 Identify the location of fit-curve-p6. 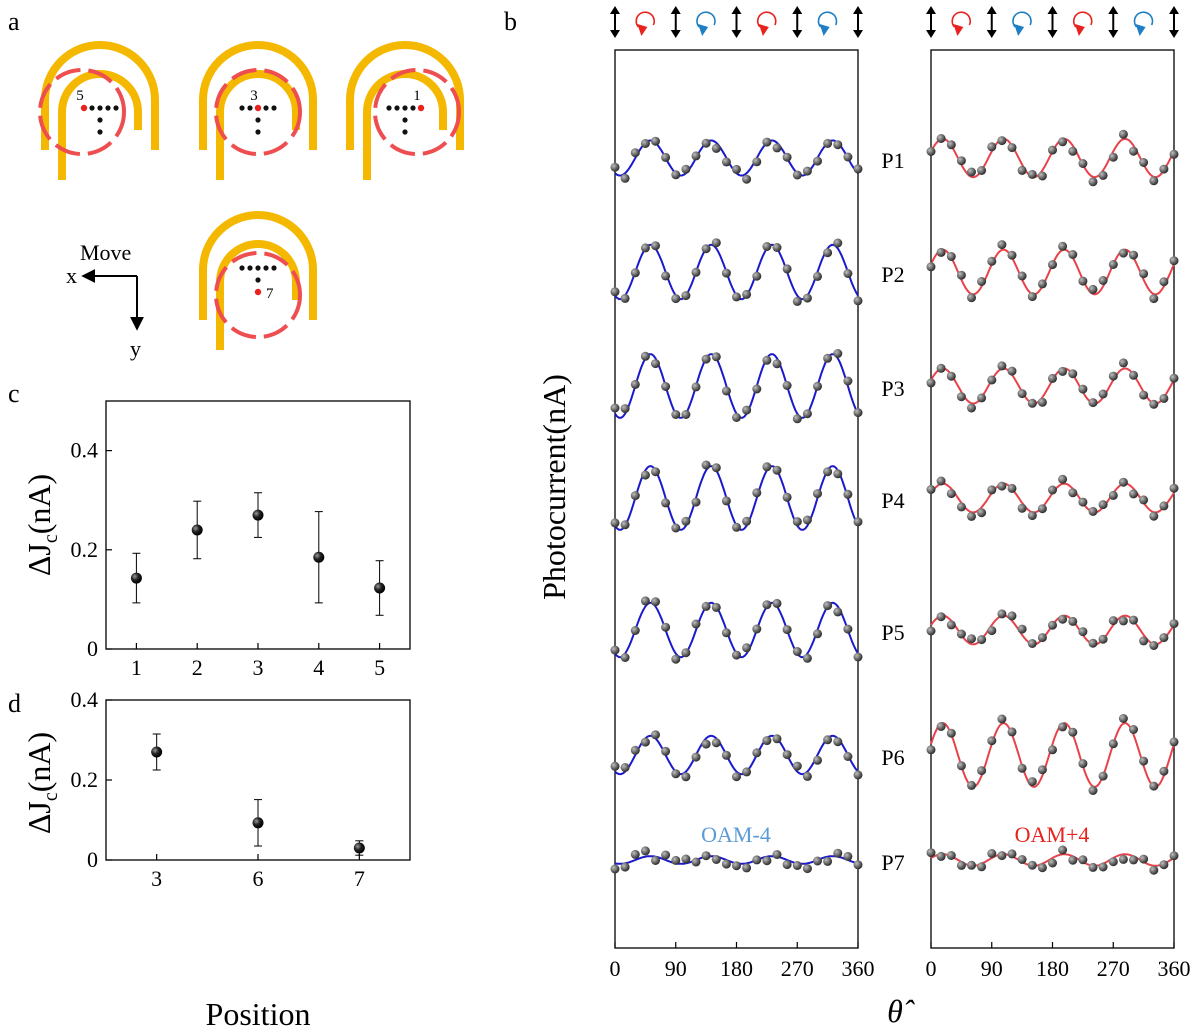
(736, 755).